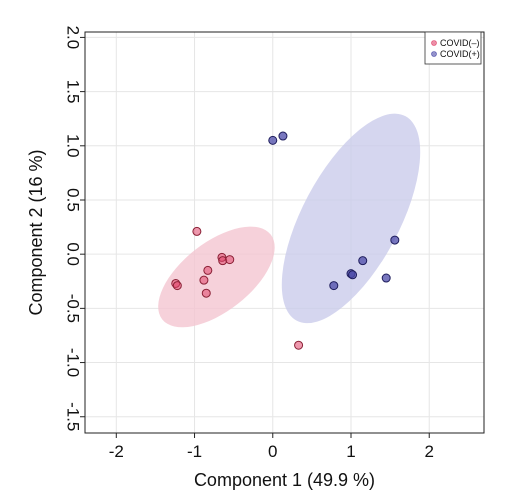  What do you see at coordinates (429, 451) in the screenshot?
I see `x-tick-label: 2` at bounding box center [429, 451].